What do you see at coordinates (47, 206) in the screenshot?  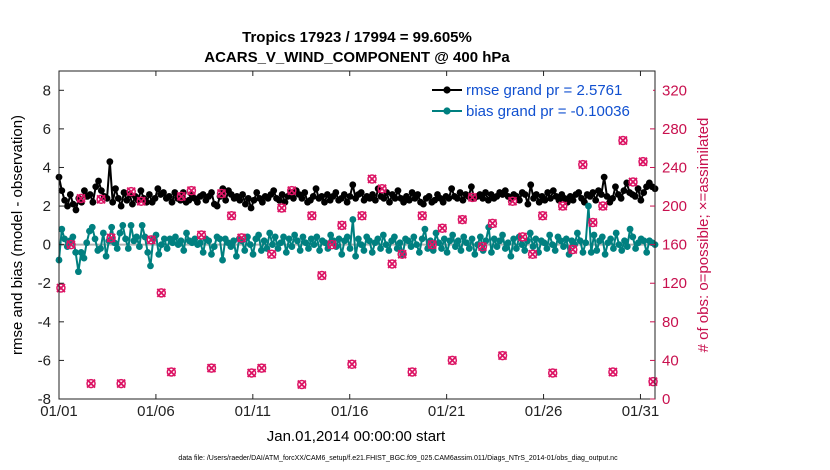 I see `y-tick-label: 2` at bounding box center [47, 206].